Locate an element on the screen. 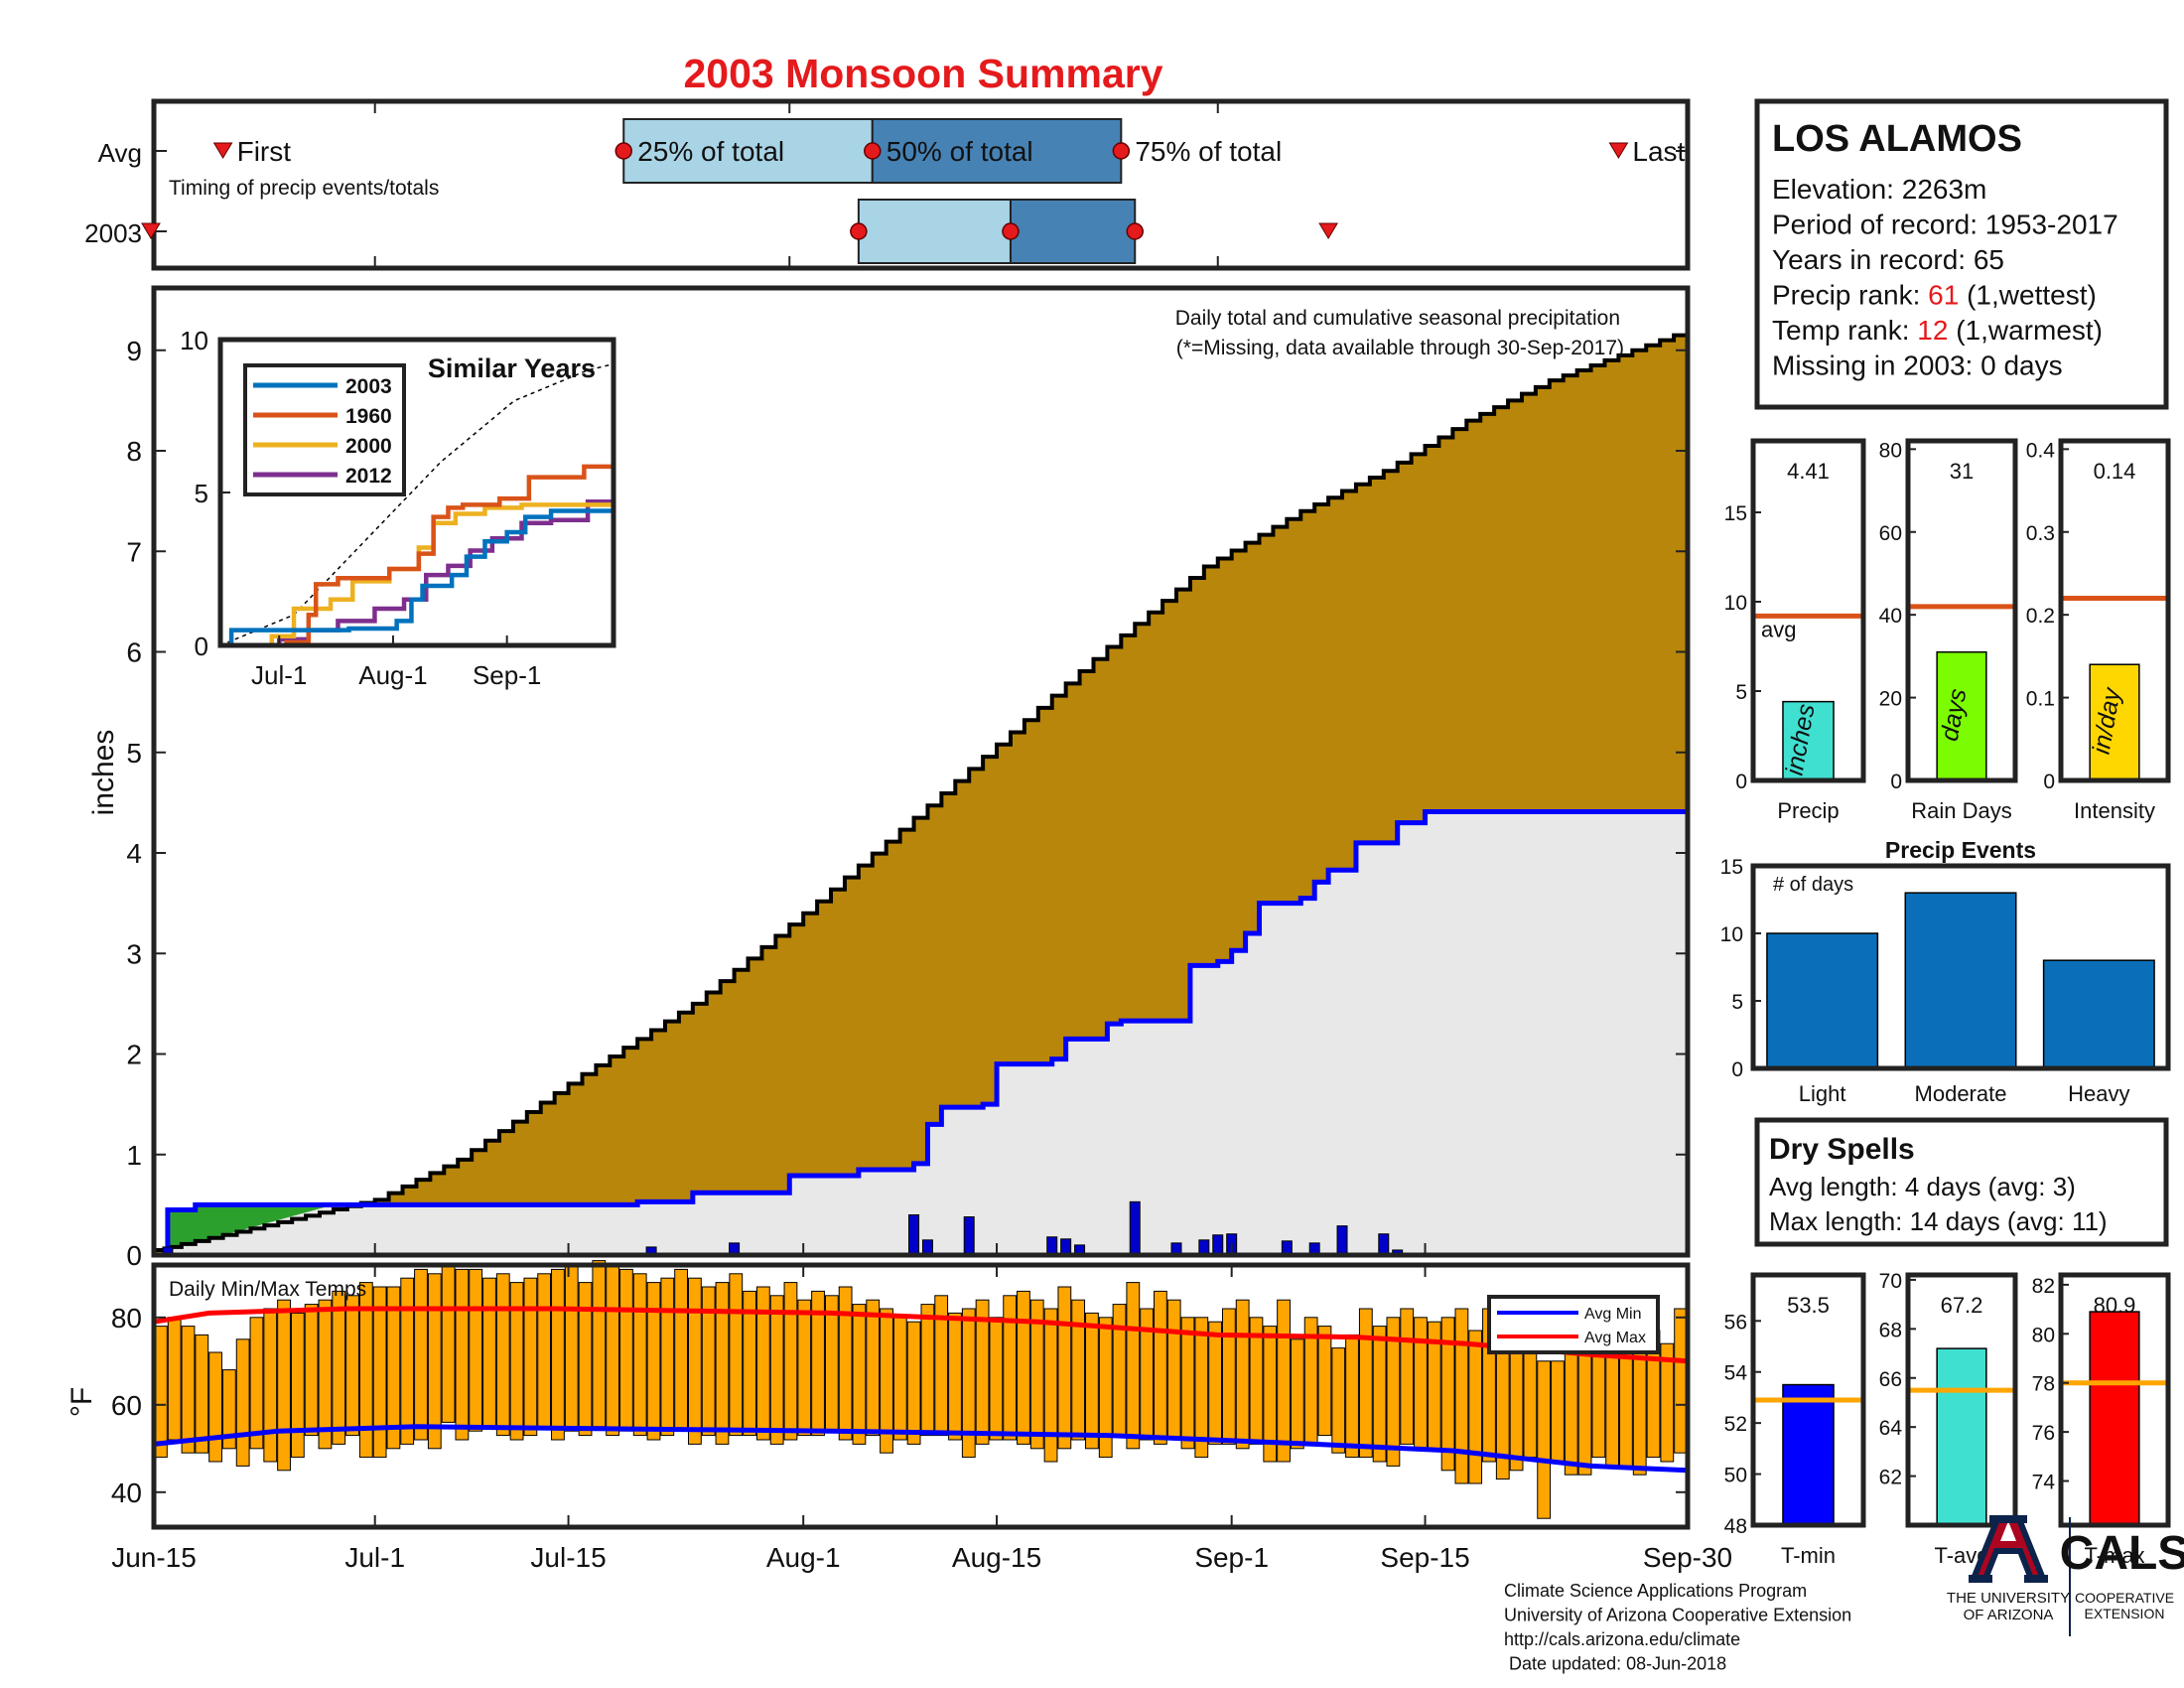 The width and height of the screenshot is (2184, 1688). y-tick-label: 5 is located at coordinates (134, 753).